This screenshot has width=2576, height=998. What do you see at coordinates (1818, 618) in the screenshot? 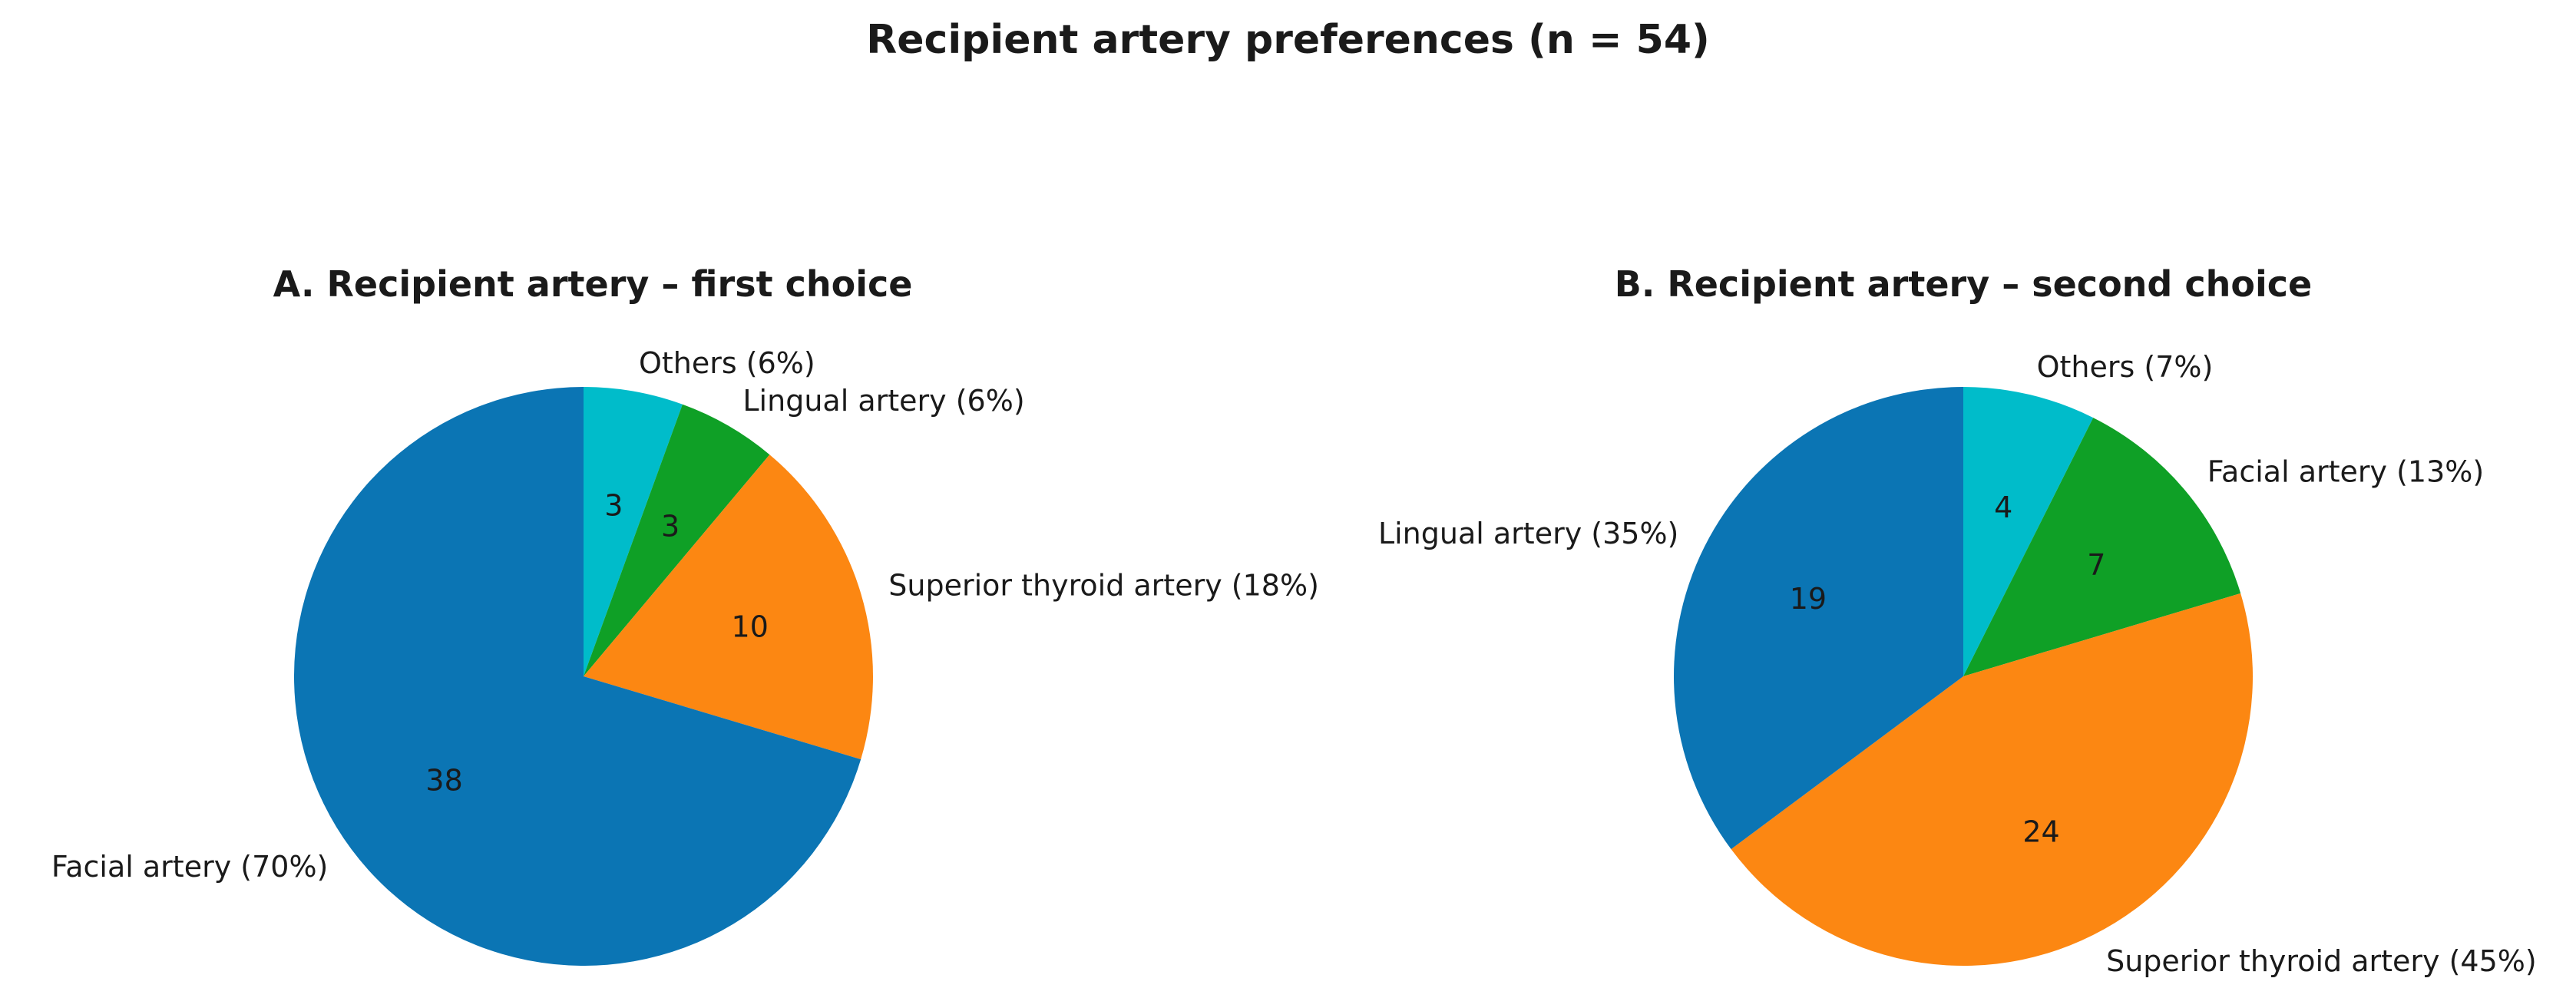
I see `pie-b-slice-lingual-artery` at bounding box center [1818, 618].